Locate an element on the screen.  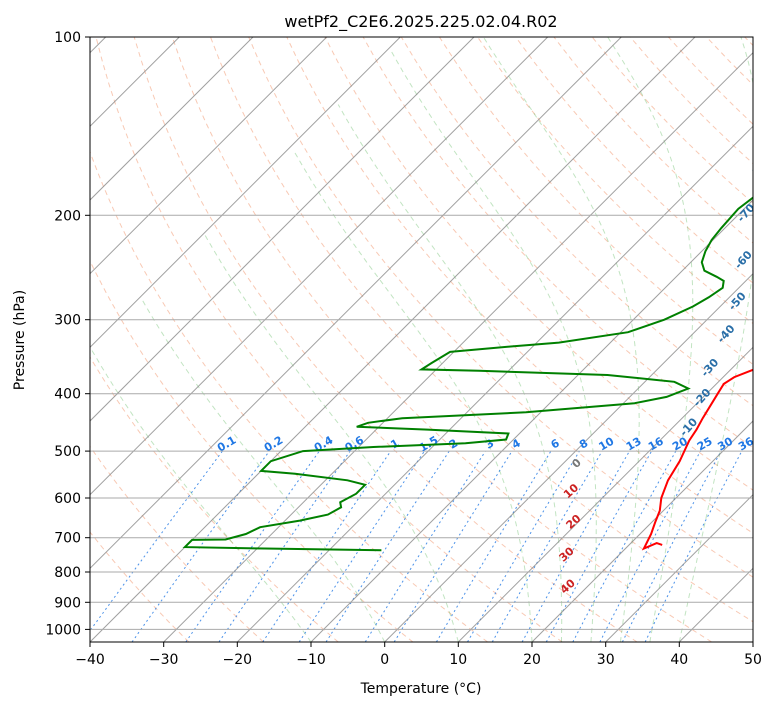
y-tick-label: 1000 is located at coordinates (63, 630).